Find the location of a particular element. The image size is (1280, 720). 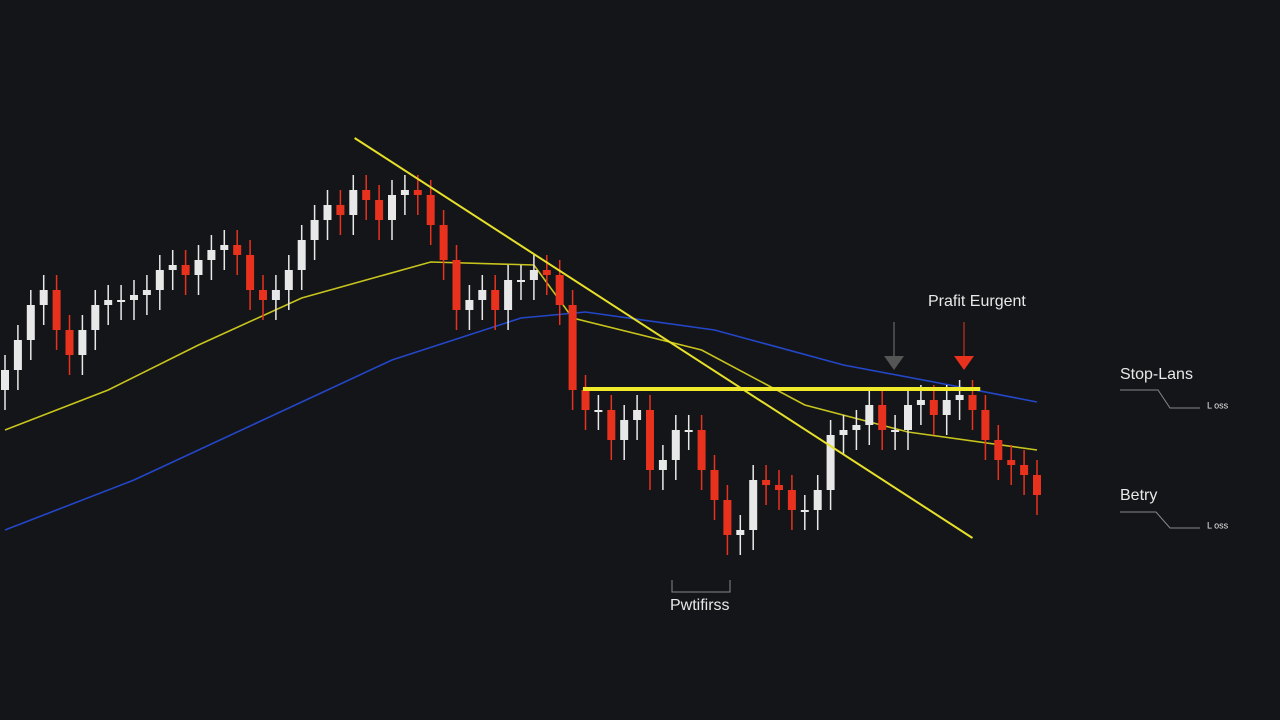

target-label: Prafit Eurgent is located at coordinates (977, 301).